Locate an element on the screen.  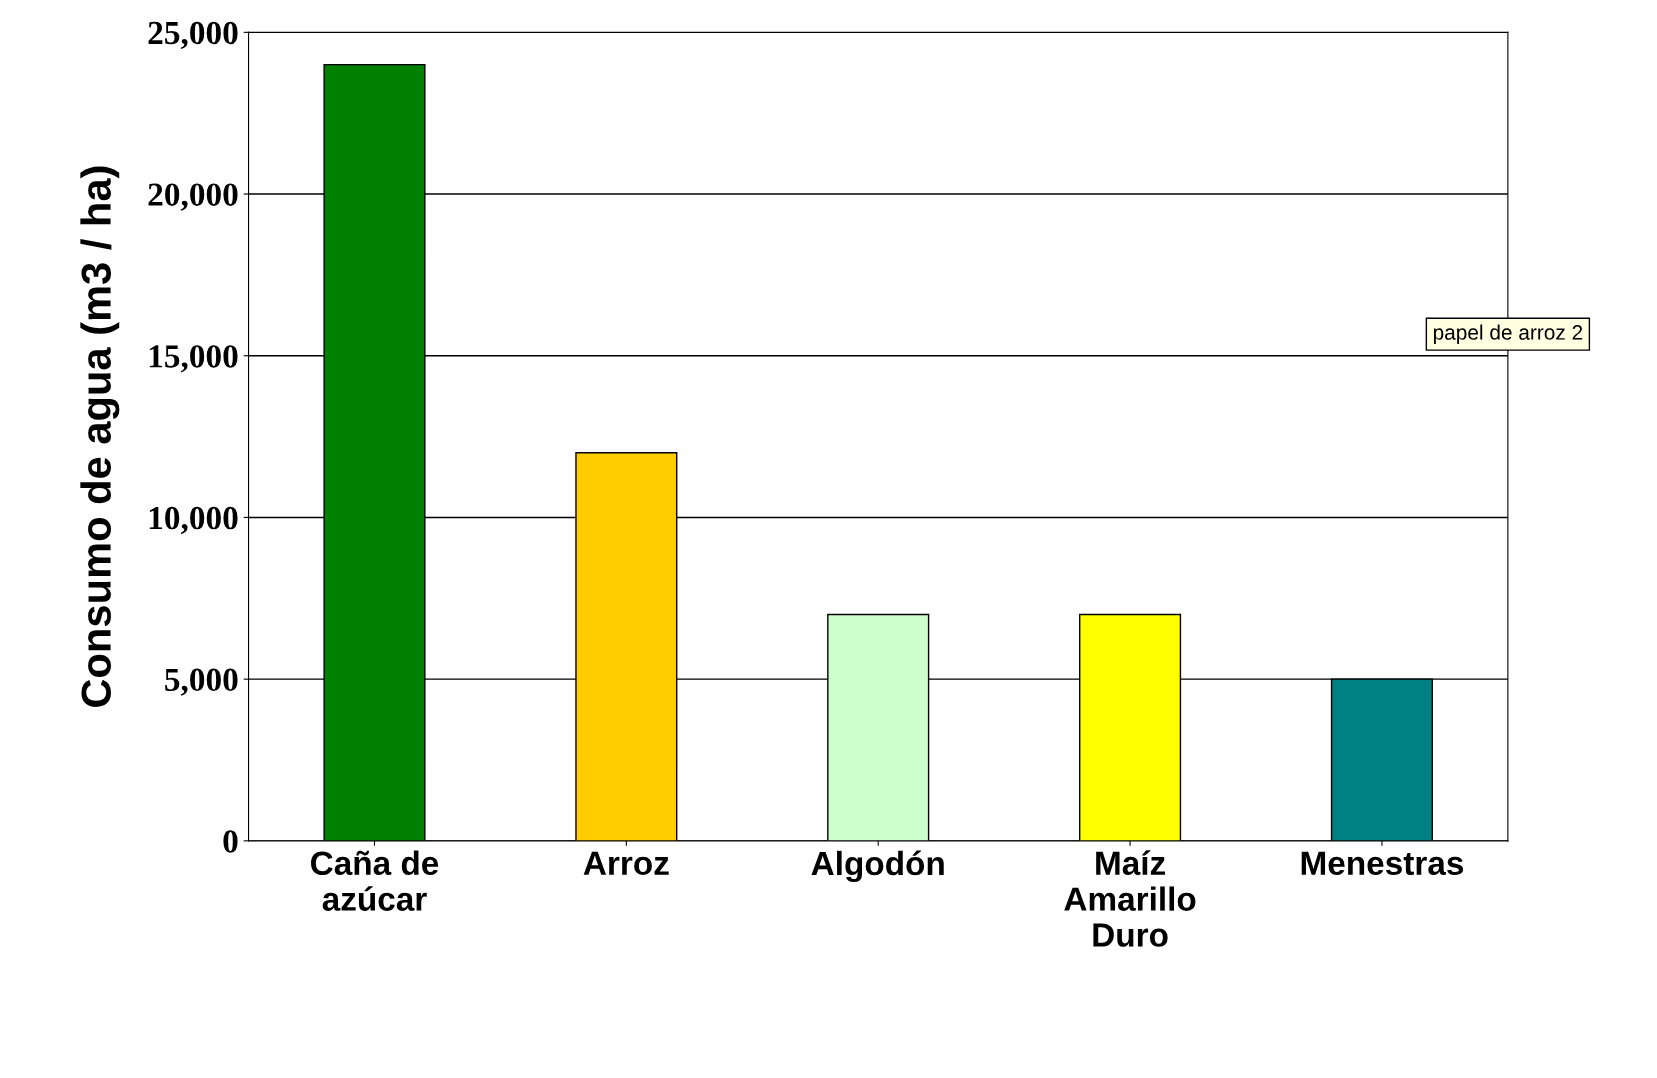
x-tick-label: Arroz is located at coordinates (626, 863).